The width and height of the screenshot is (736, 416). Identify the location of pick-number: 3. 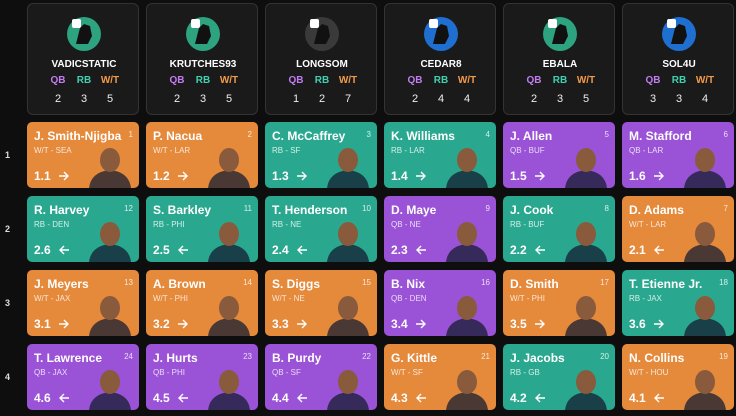
(368, 134).